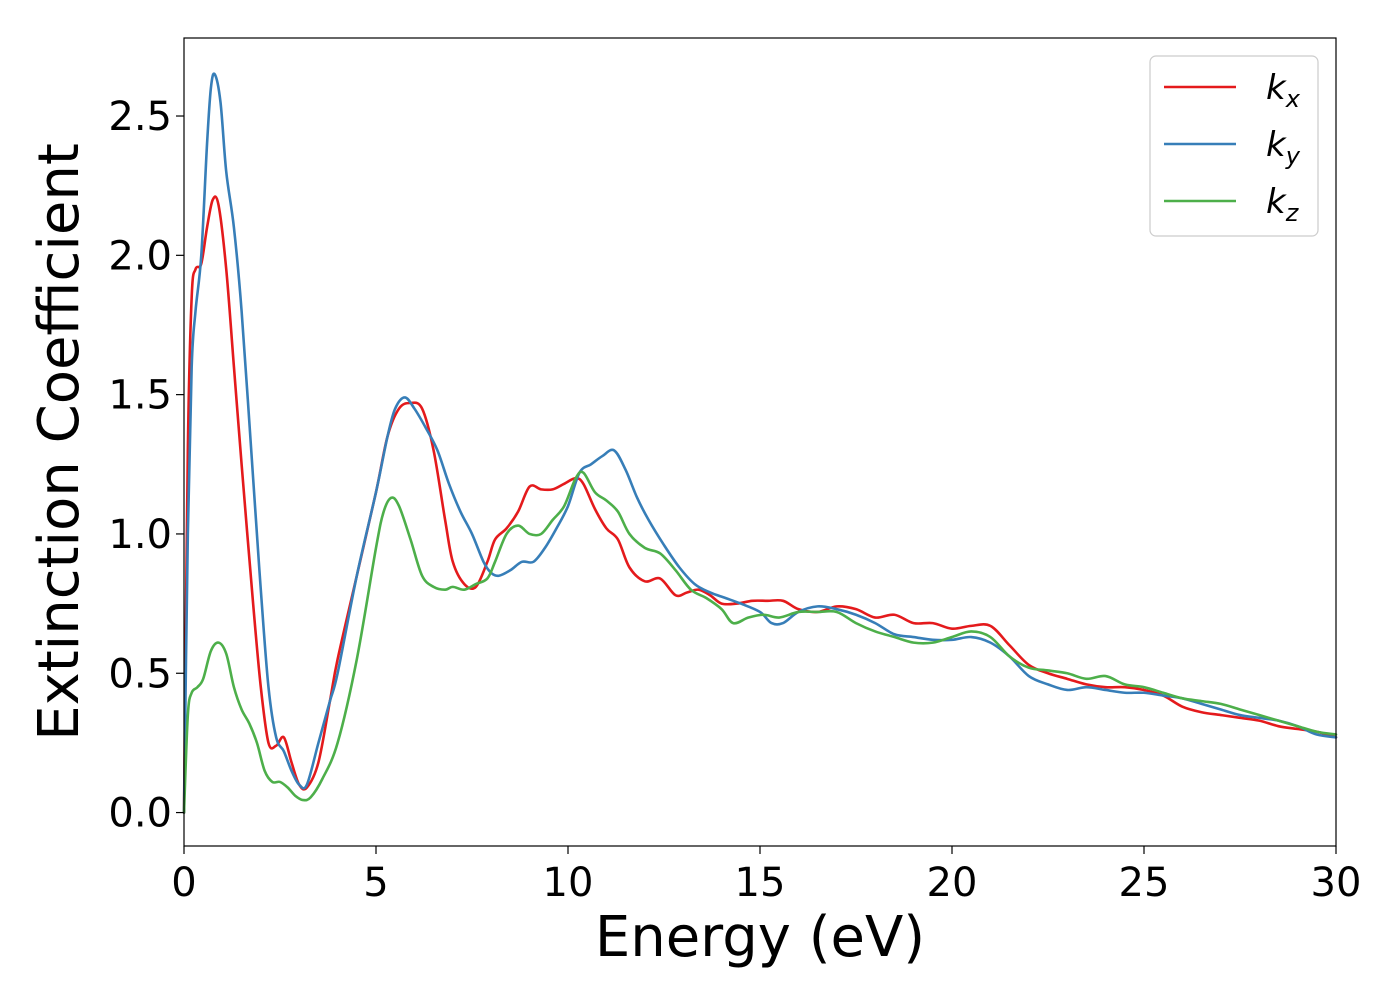  Describe the element at coordinates (375, 883) in the screenshot. I see `x-tick-label: 5` at that location.